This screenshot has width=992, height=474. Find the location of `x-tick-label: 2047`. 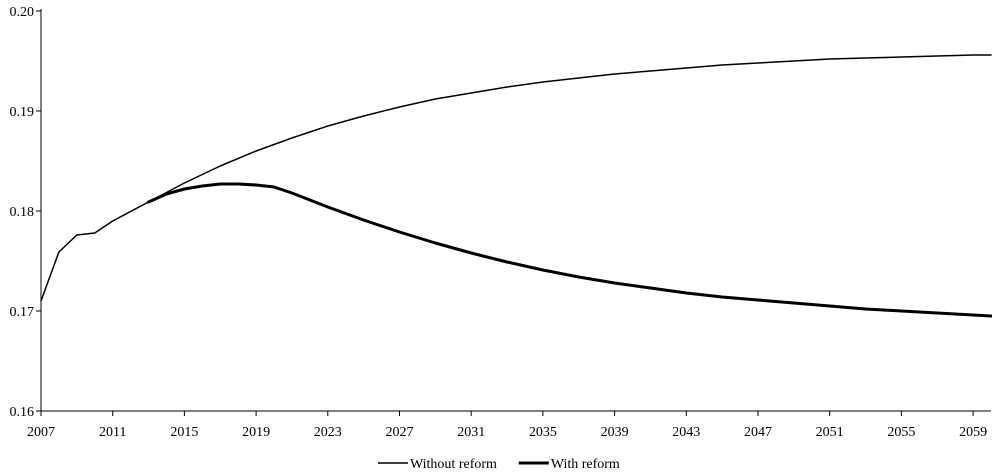

x-tick-label: 2047 is located at coordinates (758, 432).